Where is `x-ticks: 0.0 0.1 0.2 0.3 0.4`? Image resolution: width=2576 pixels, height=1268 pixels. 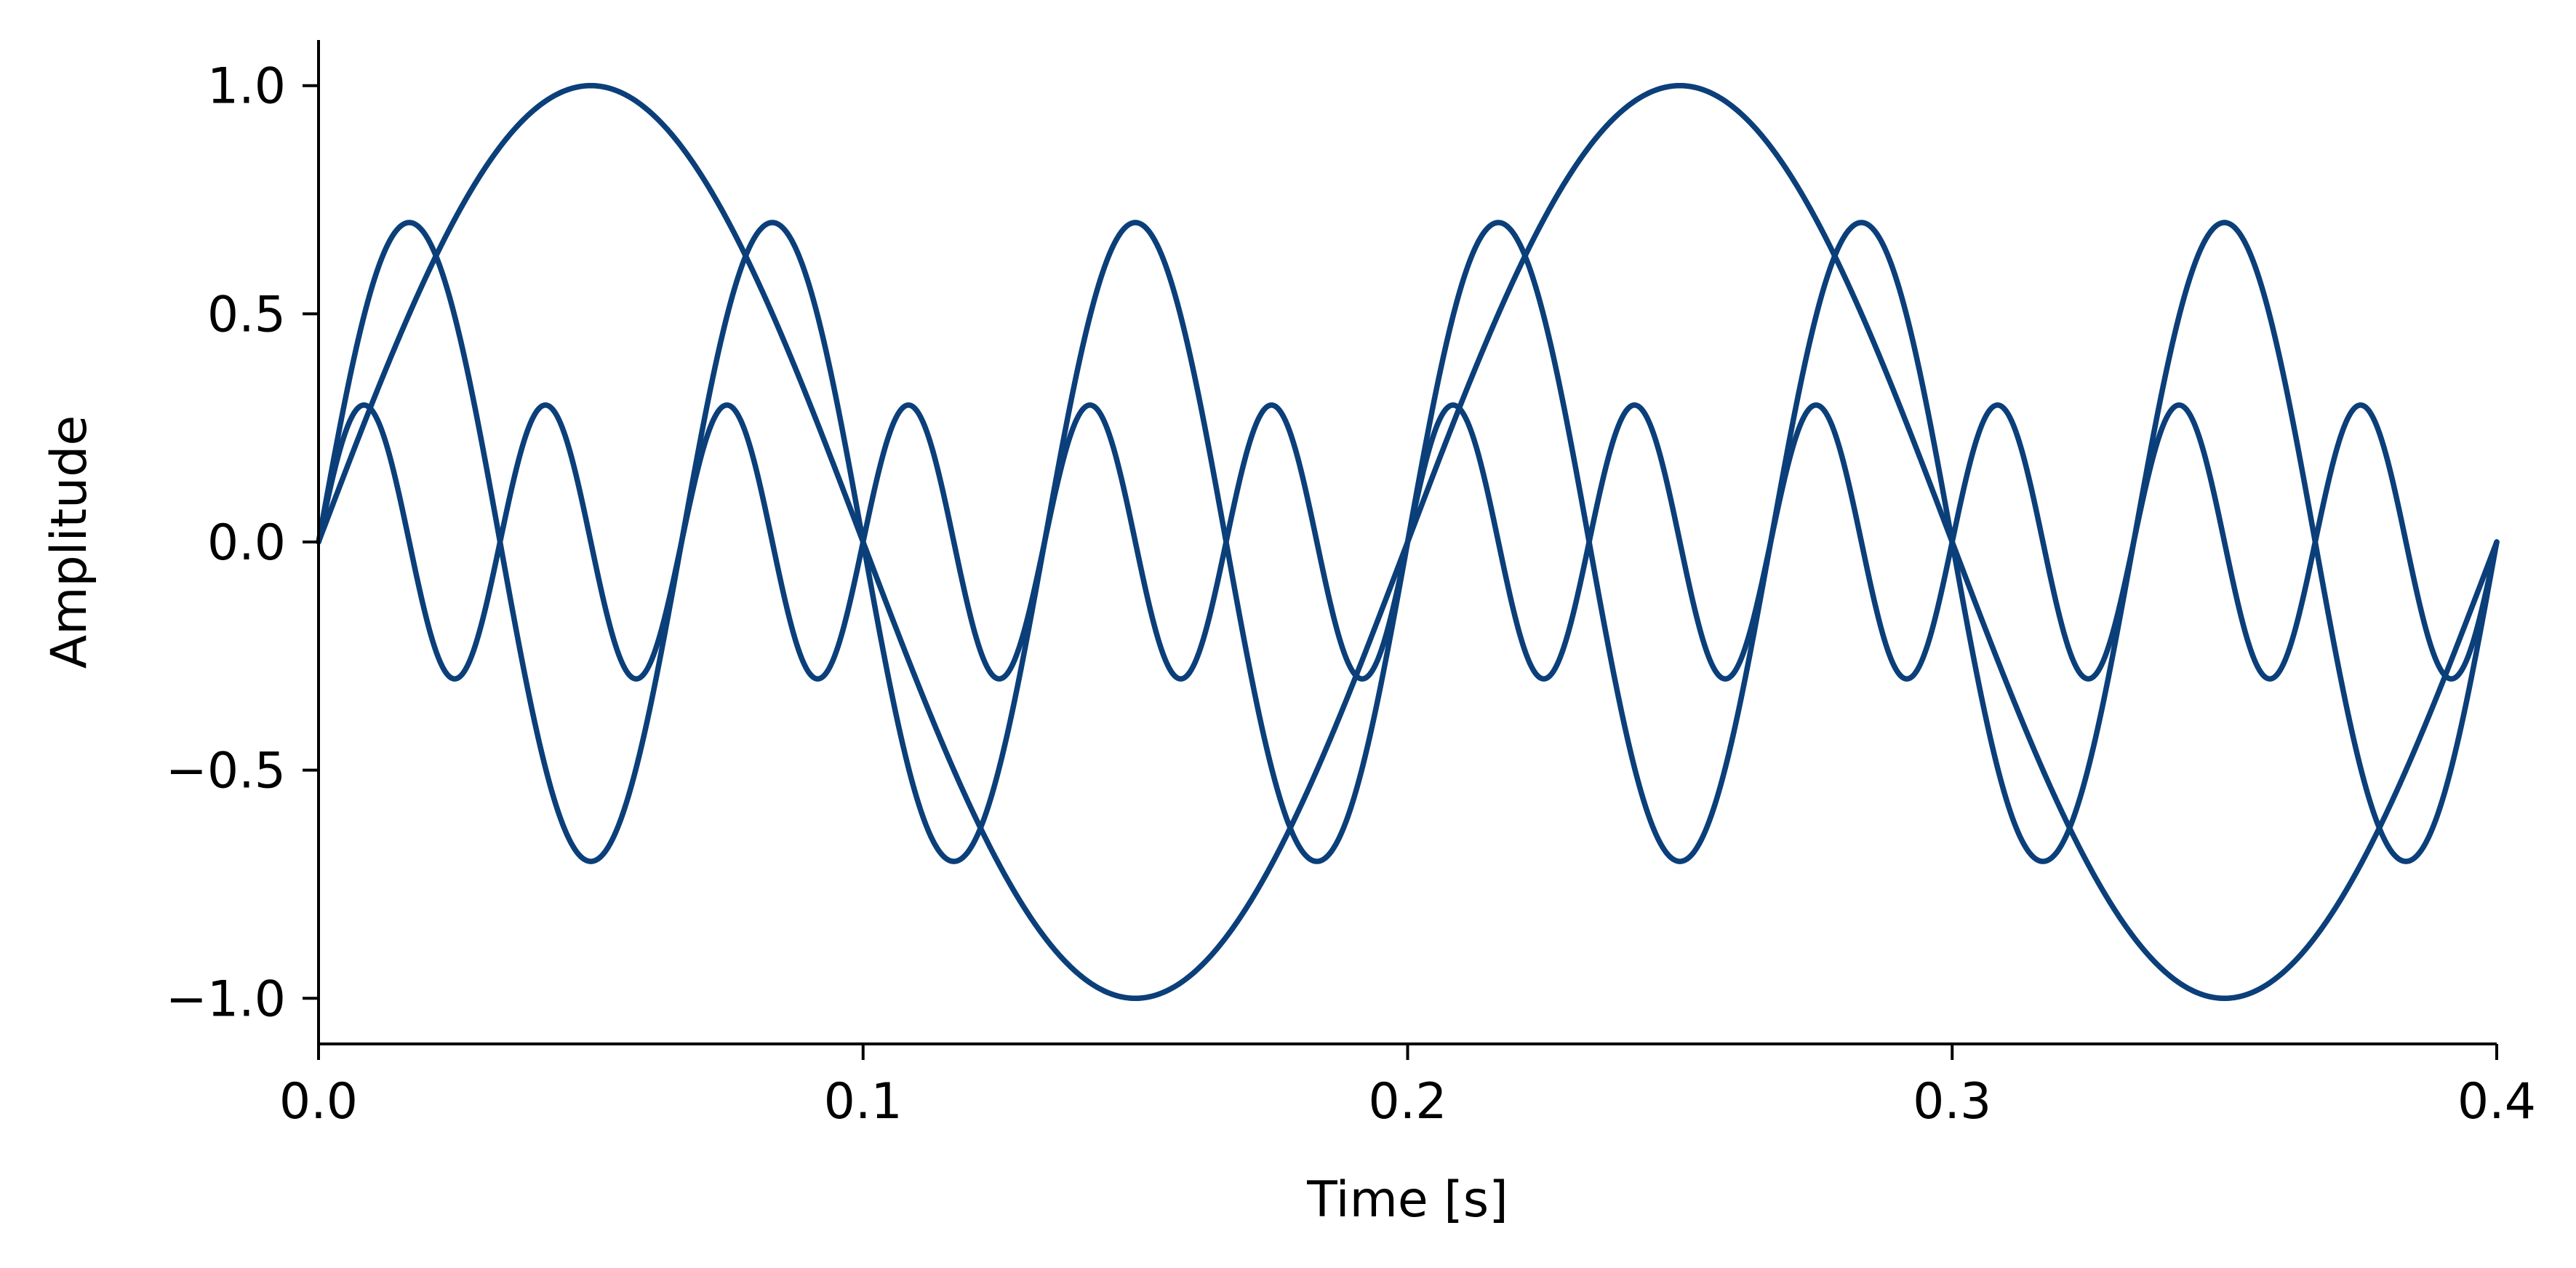 x-ticks: 0.0 0.1 0.2 0.3 0.4 is located at coordinates (1407, 1087).